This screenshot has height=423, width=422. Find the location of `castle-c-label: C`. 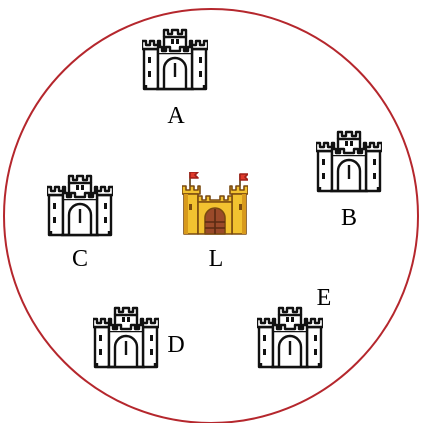

castle-c-label: C is located at coordinates (80, 259).